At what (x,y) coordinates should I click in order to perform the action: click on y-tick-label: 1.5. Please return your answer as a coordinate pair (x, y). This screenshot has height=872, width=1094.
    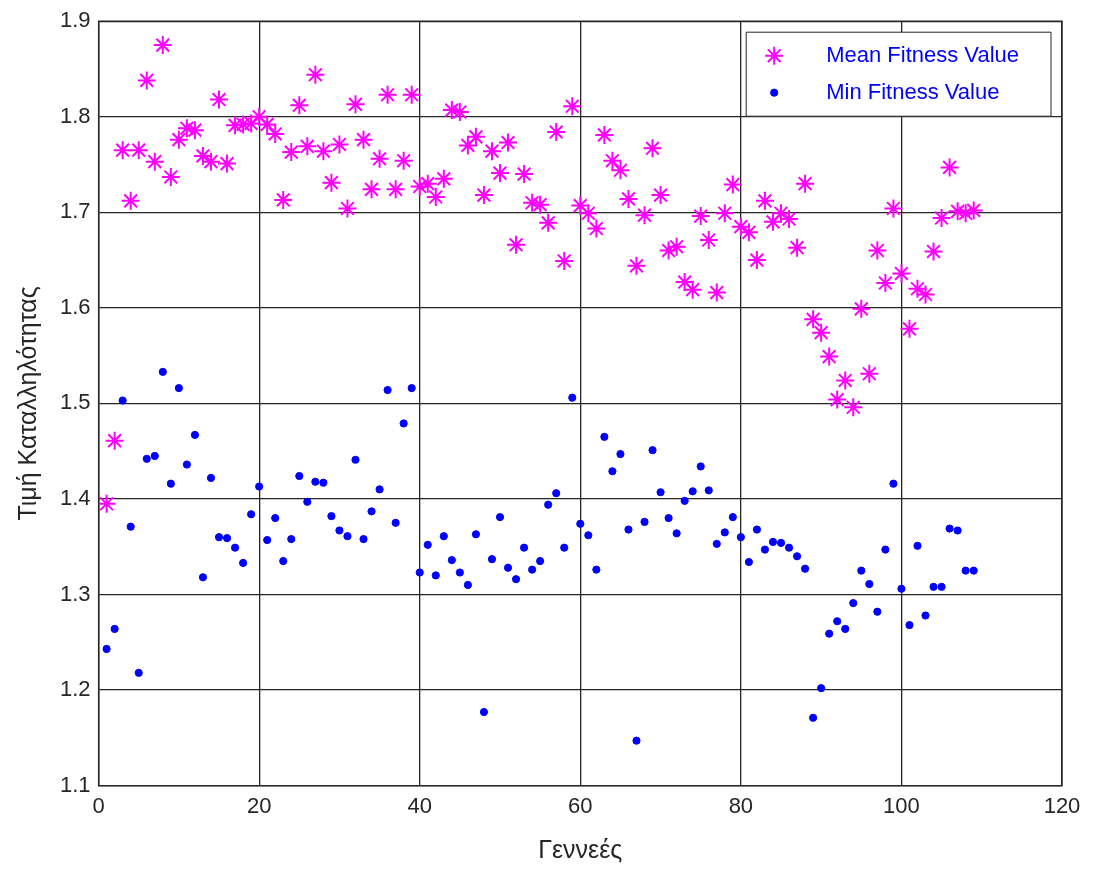
    Looking at the image, I should click on (75, 402).